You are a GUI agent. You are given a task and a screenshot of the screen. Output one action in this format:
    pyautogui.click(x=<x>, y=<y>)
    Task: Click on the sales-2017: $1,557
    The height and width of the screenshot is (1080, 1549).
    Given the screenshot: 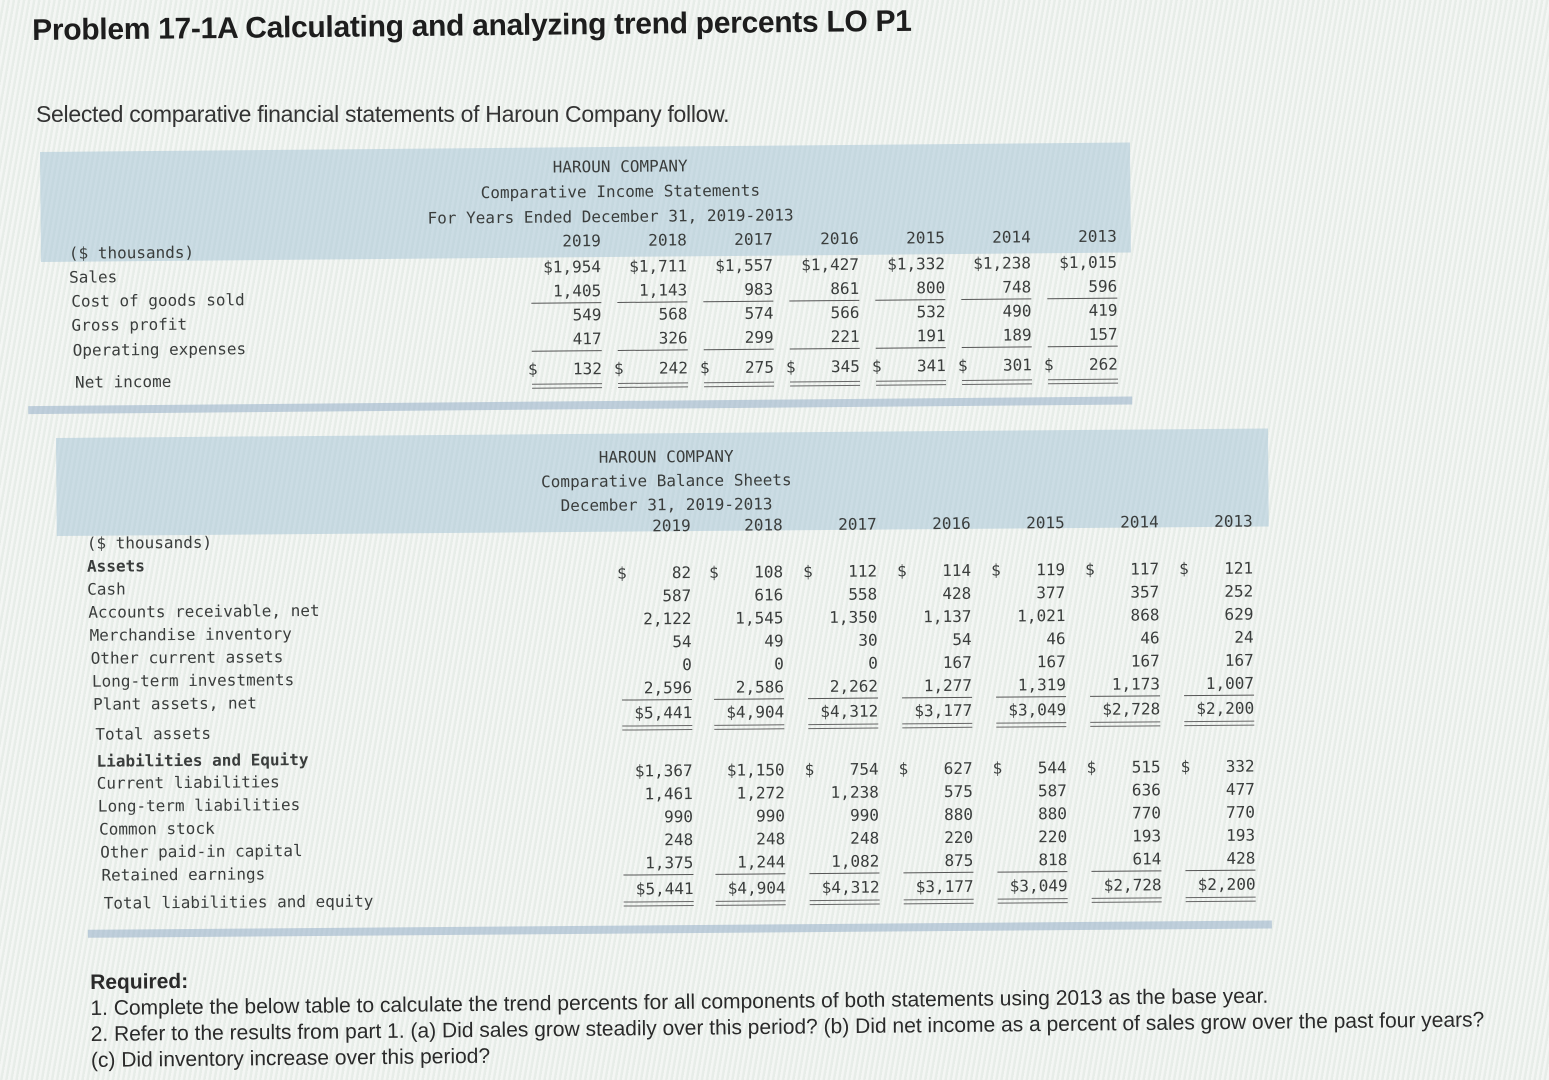 What is the action you would take?
    pyautogui.click(x=744, y=265)
    